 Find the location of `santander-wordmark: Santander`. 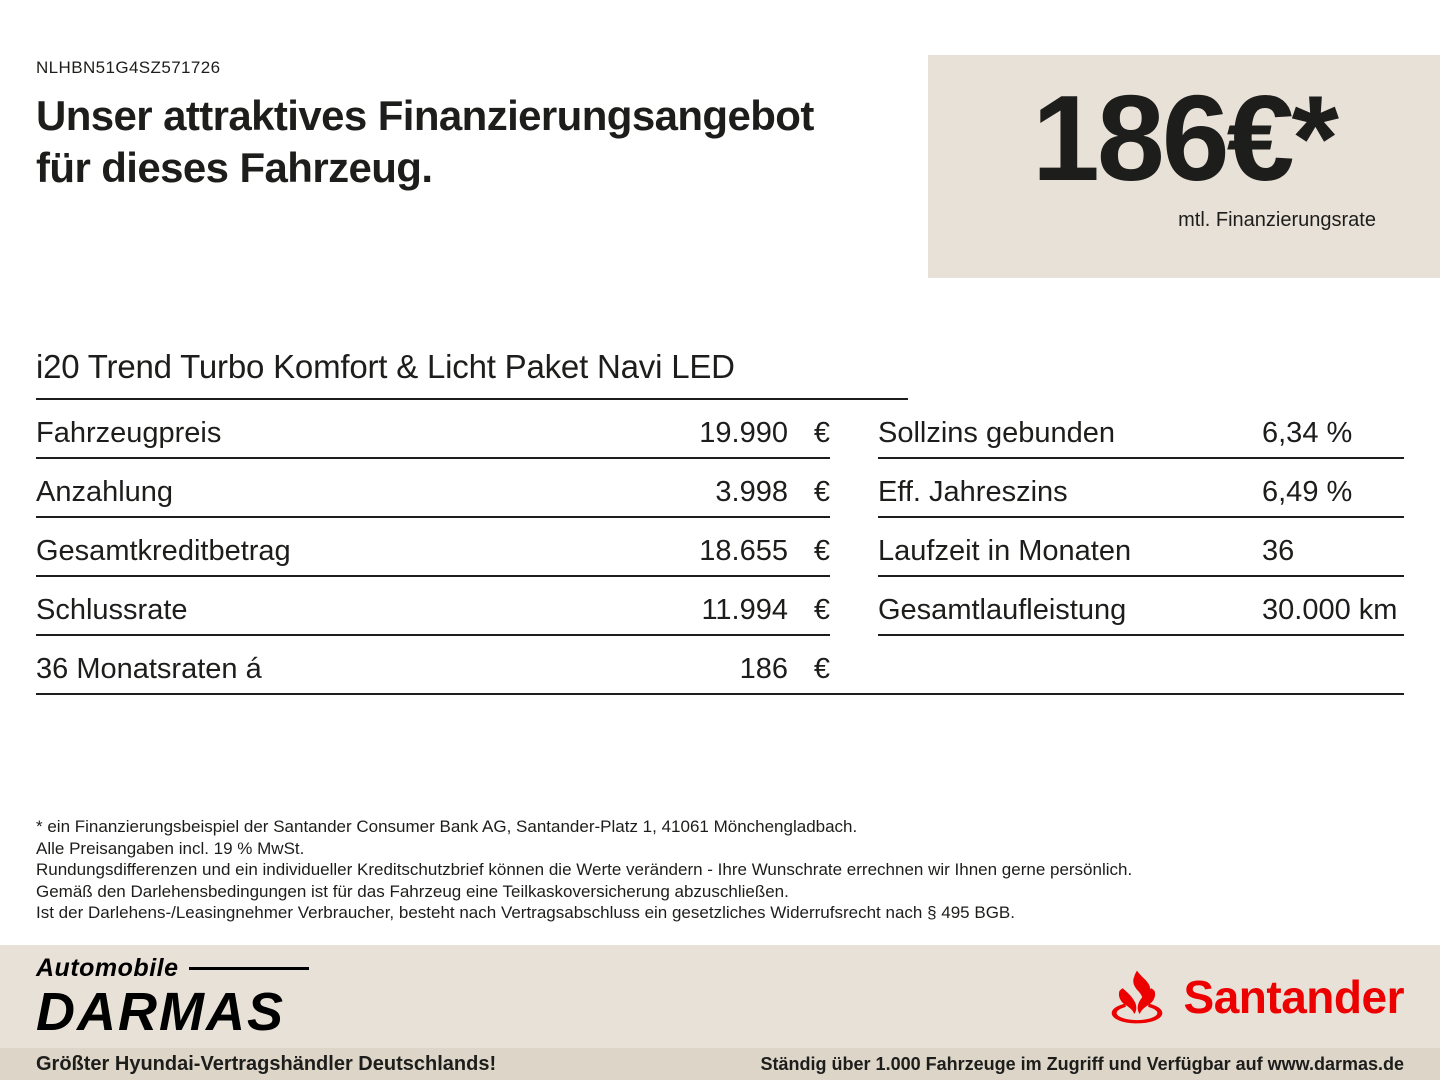

santander-wordmark: Santander is located at coordinates (1294, 996).